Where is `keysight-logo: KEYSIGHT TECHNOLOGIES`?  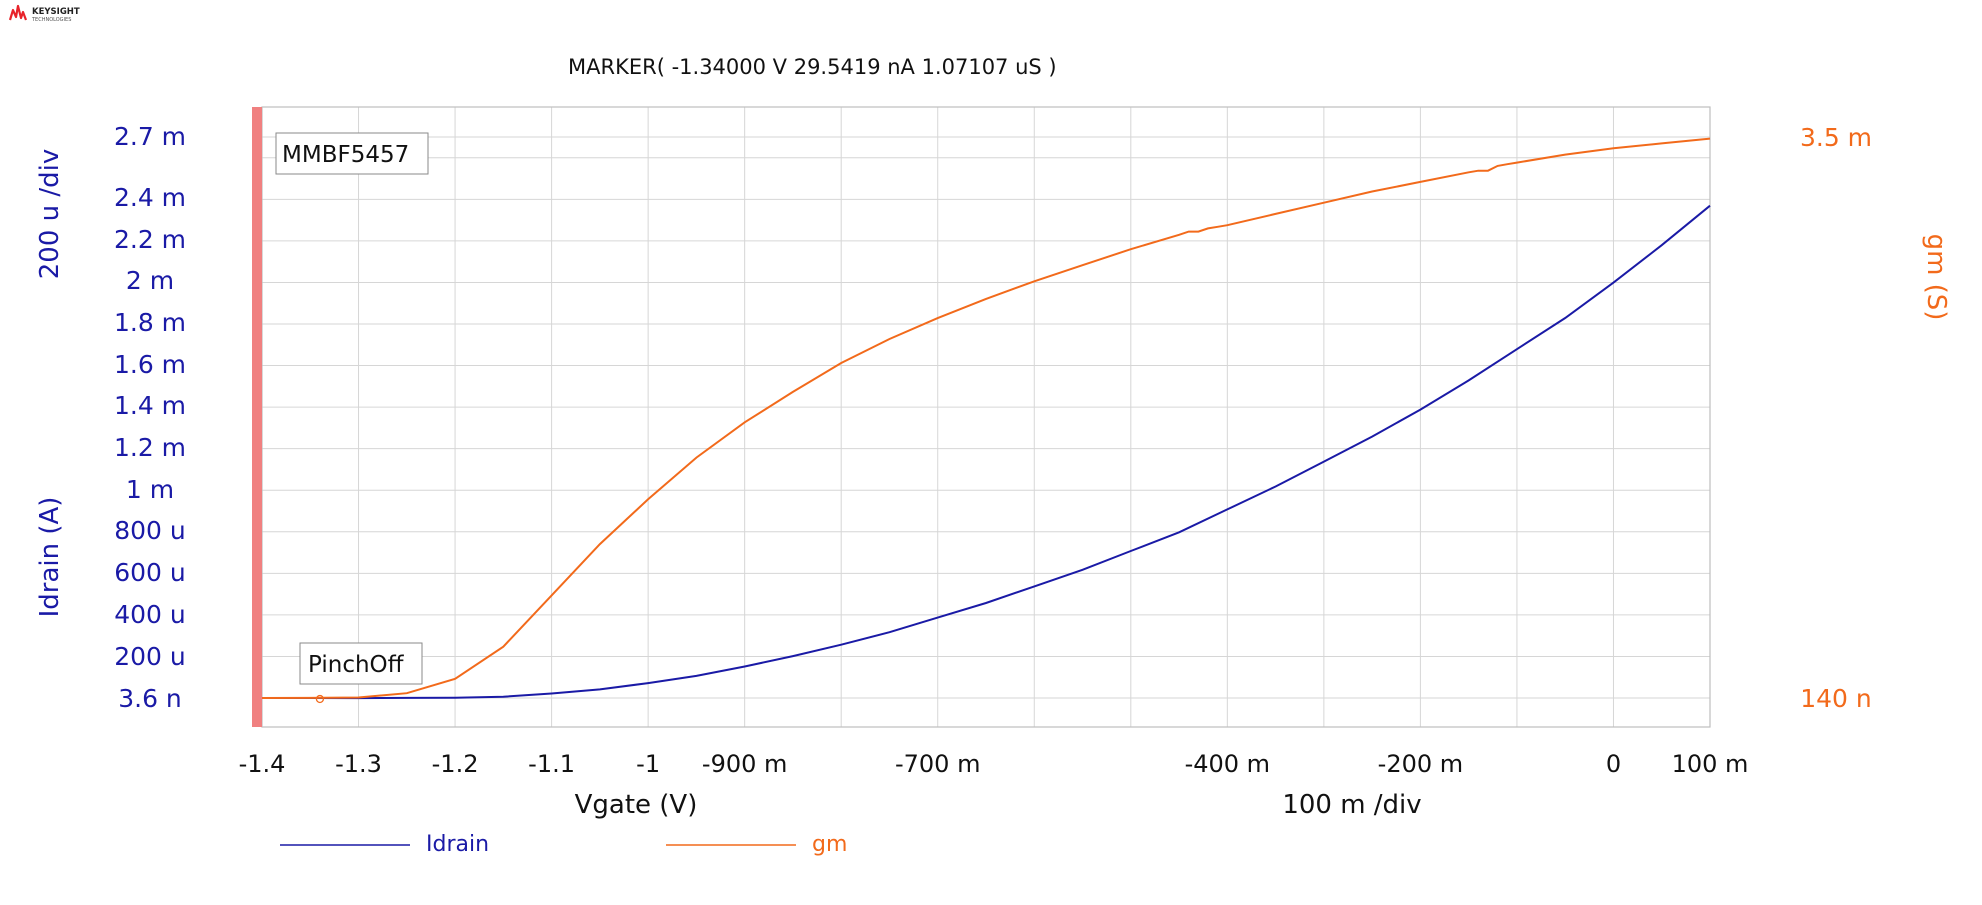 keysight-logo: KEYSIGHT TECHNOLOGIES is located at coordinates (44, 13).